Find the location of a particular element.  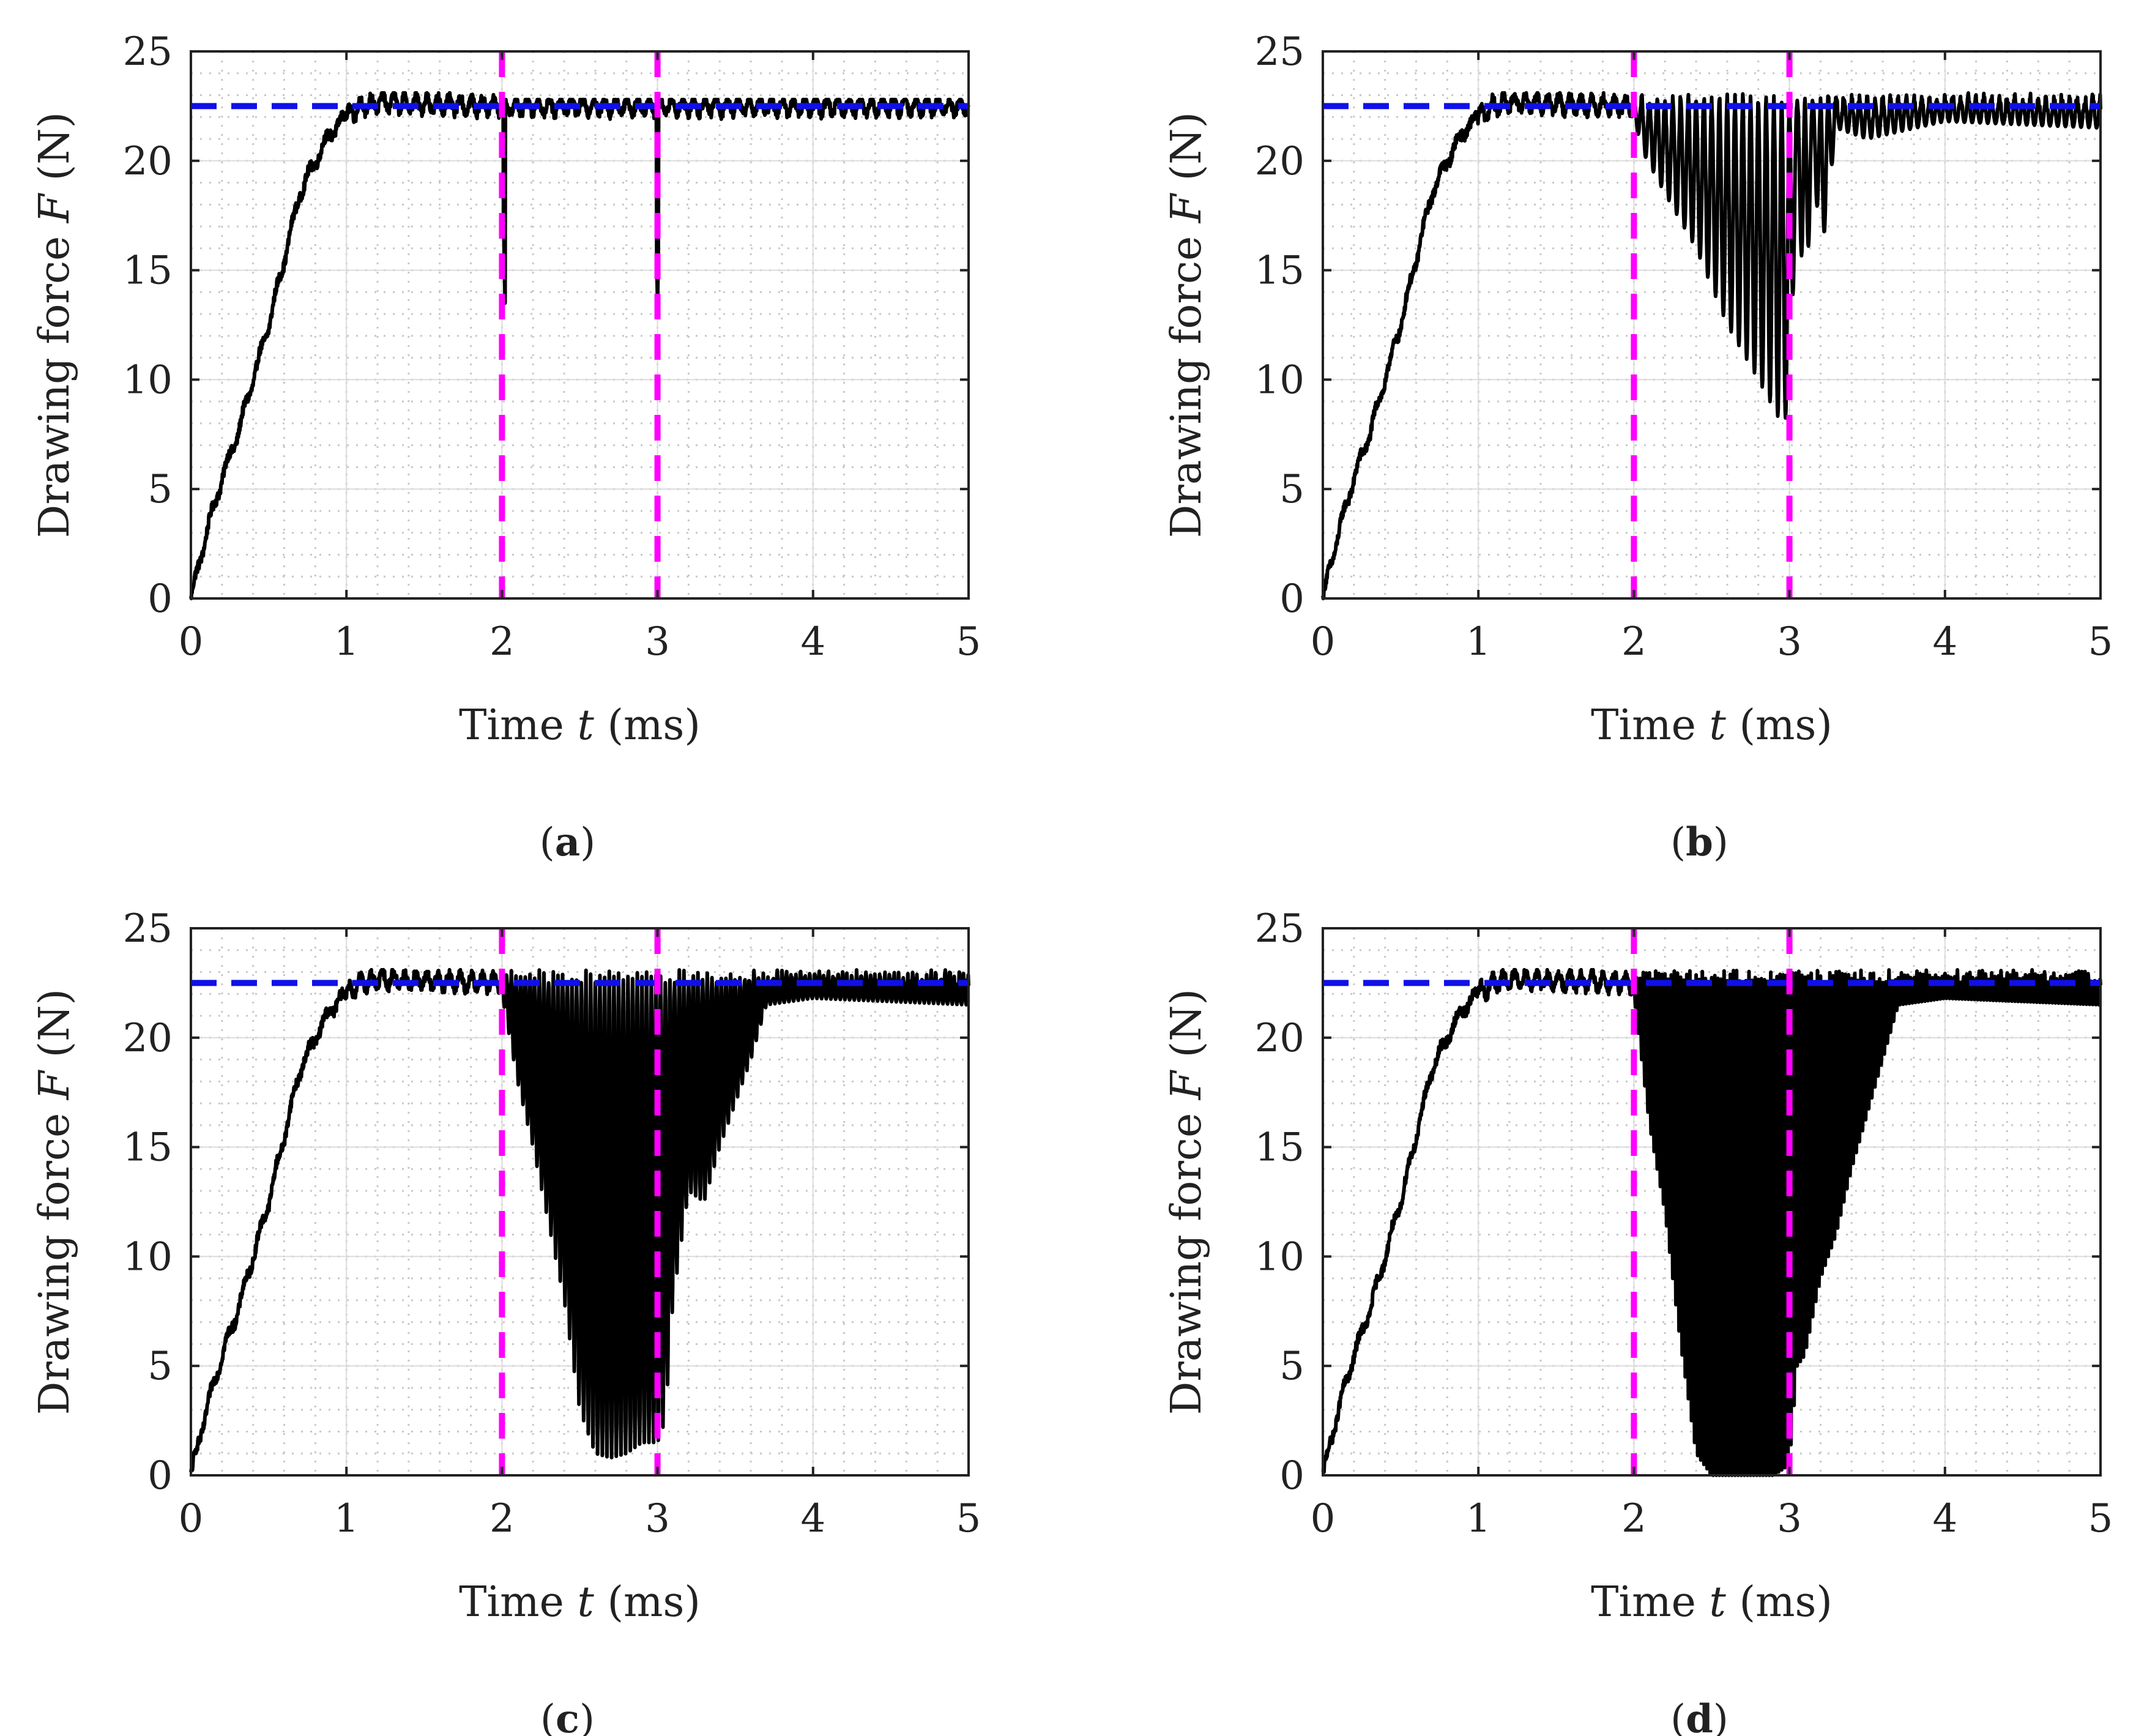

minor-grid is located at coordinates (580, 325).